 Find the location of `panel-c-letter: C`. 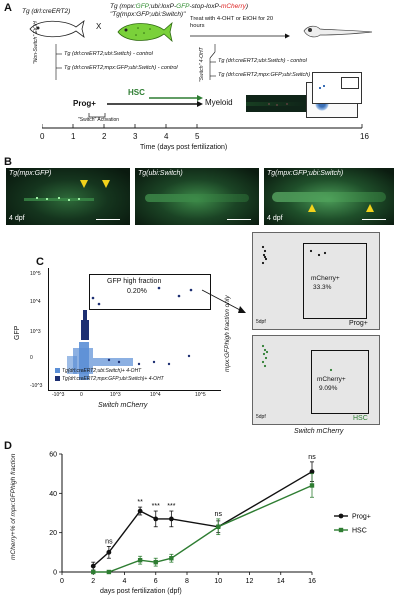

panel-c-letter: C is located at coordinates (40, 262).